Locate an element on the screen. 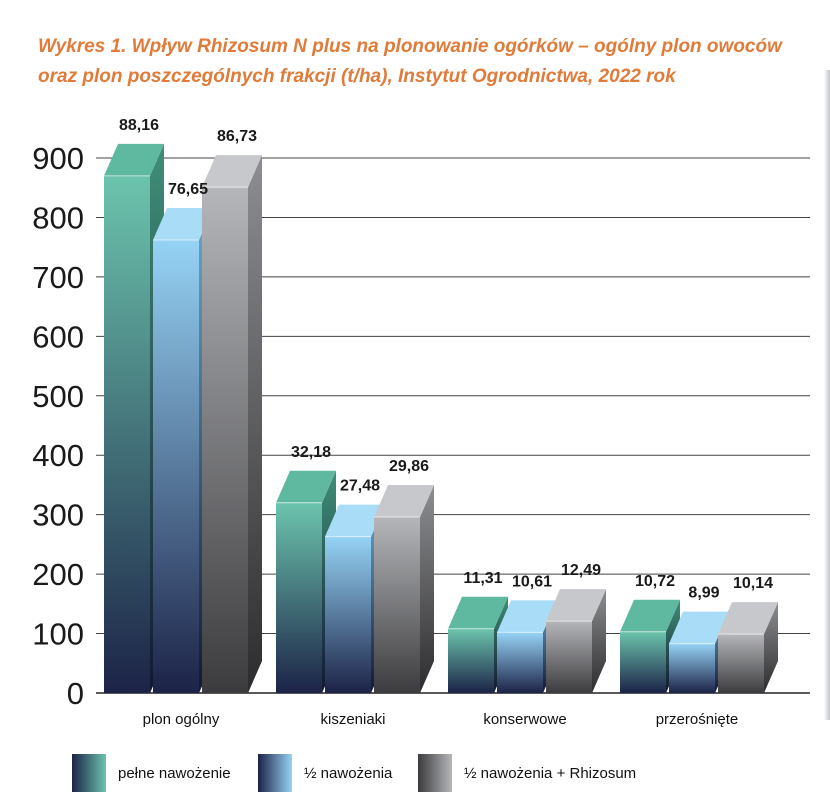 Image resolution: width=830 pixels, height=806 pixels. data-label: 10,61 is located at coordinates (532, 581).